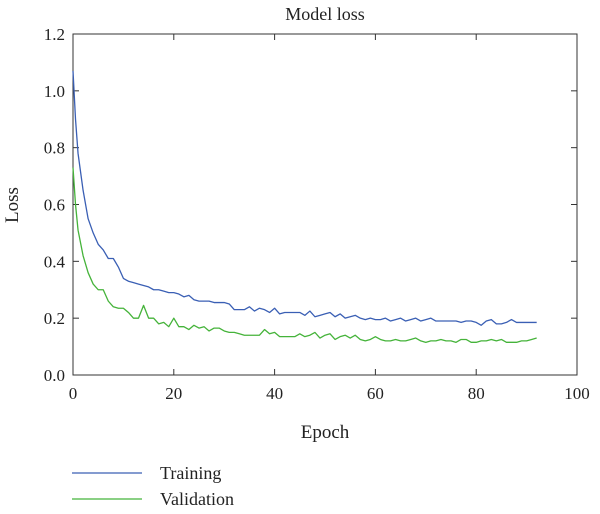 This screenshot has height=514, width=600. Describe the element at coordinates (54, 205) in the screenshot. I see `y-tick-label-3: 0.6` at that location.